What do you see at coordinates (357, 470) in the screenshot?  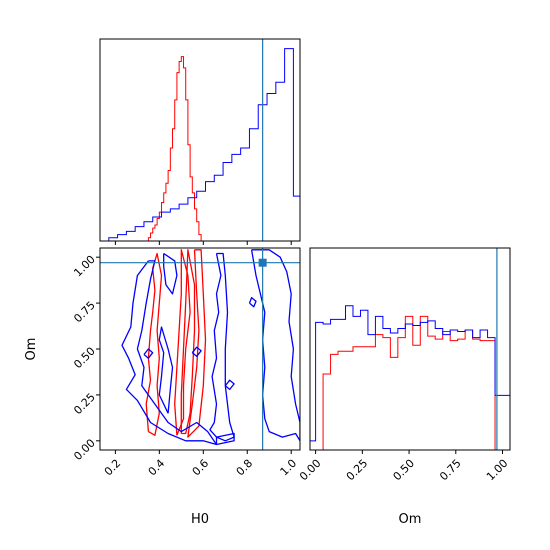 I see `om-marginal-x-tick-label: 0.25` at bounding box center [357, 470].